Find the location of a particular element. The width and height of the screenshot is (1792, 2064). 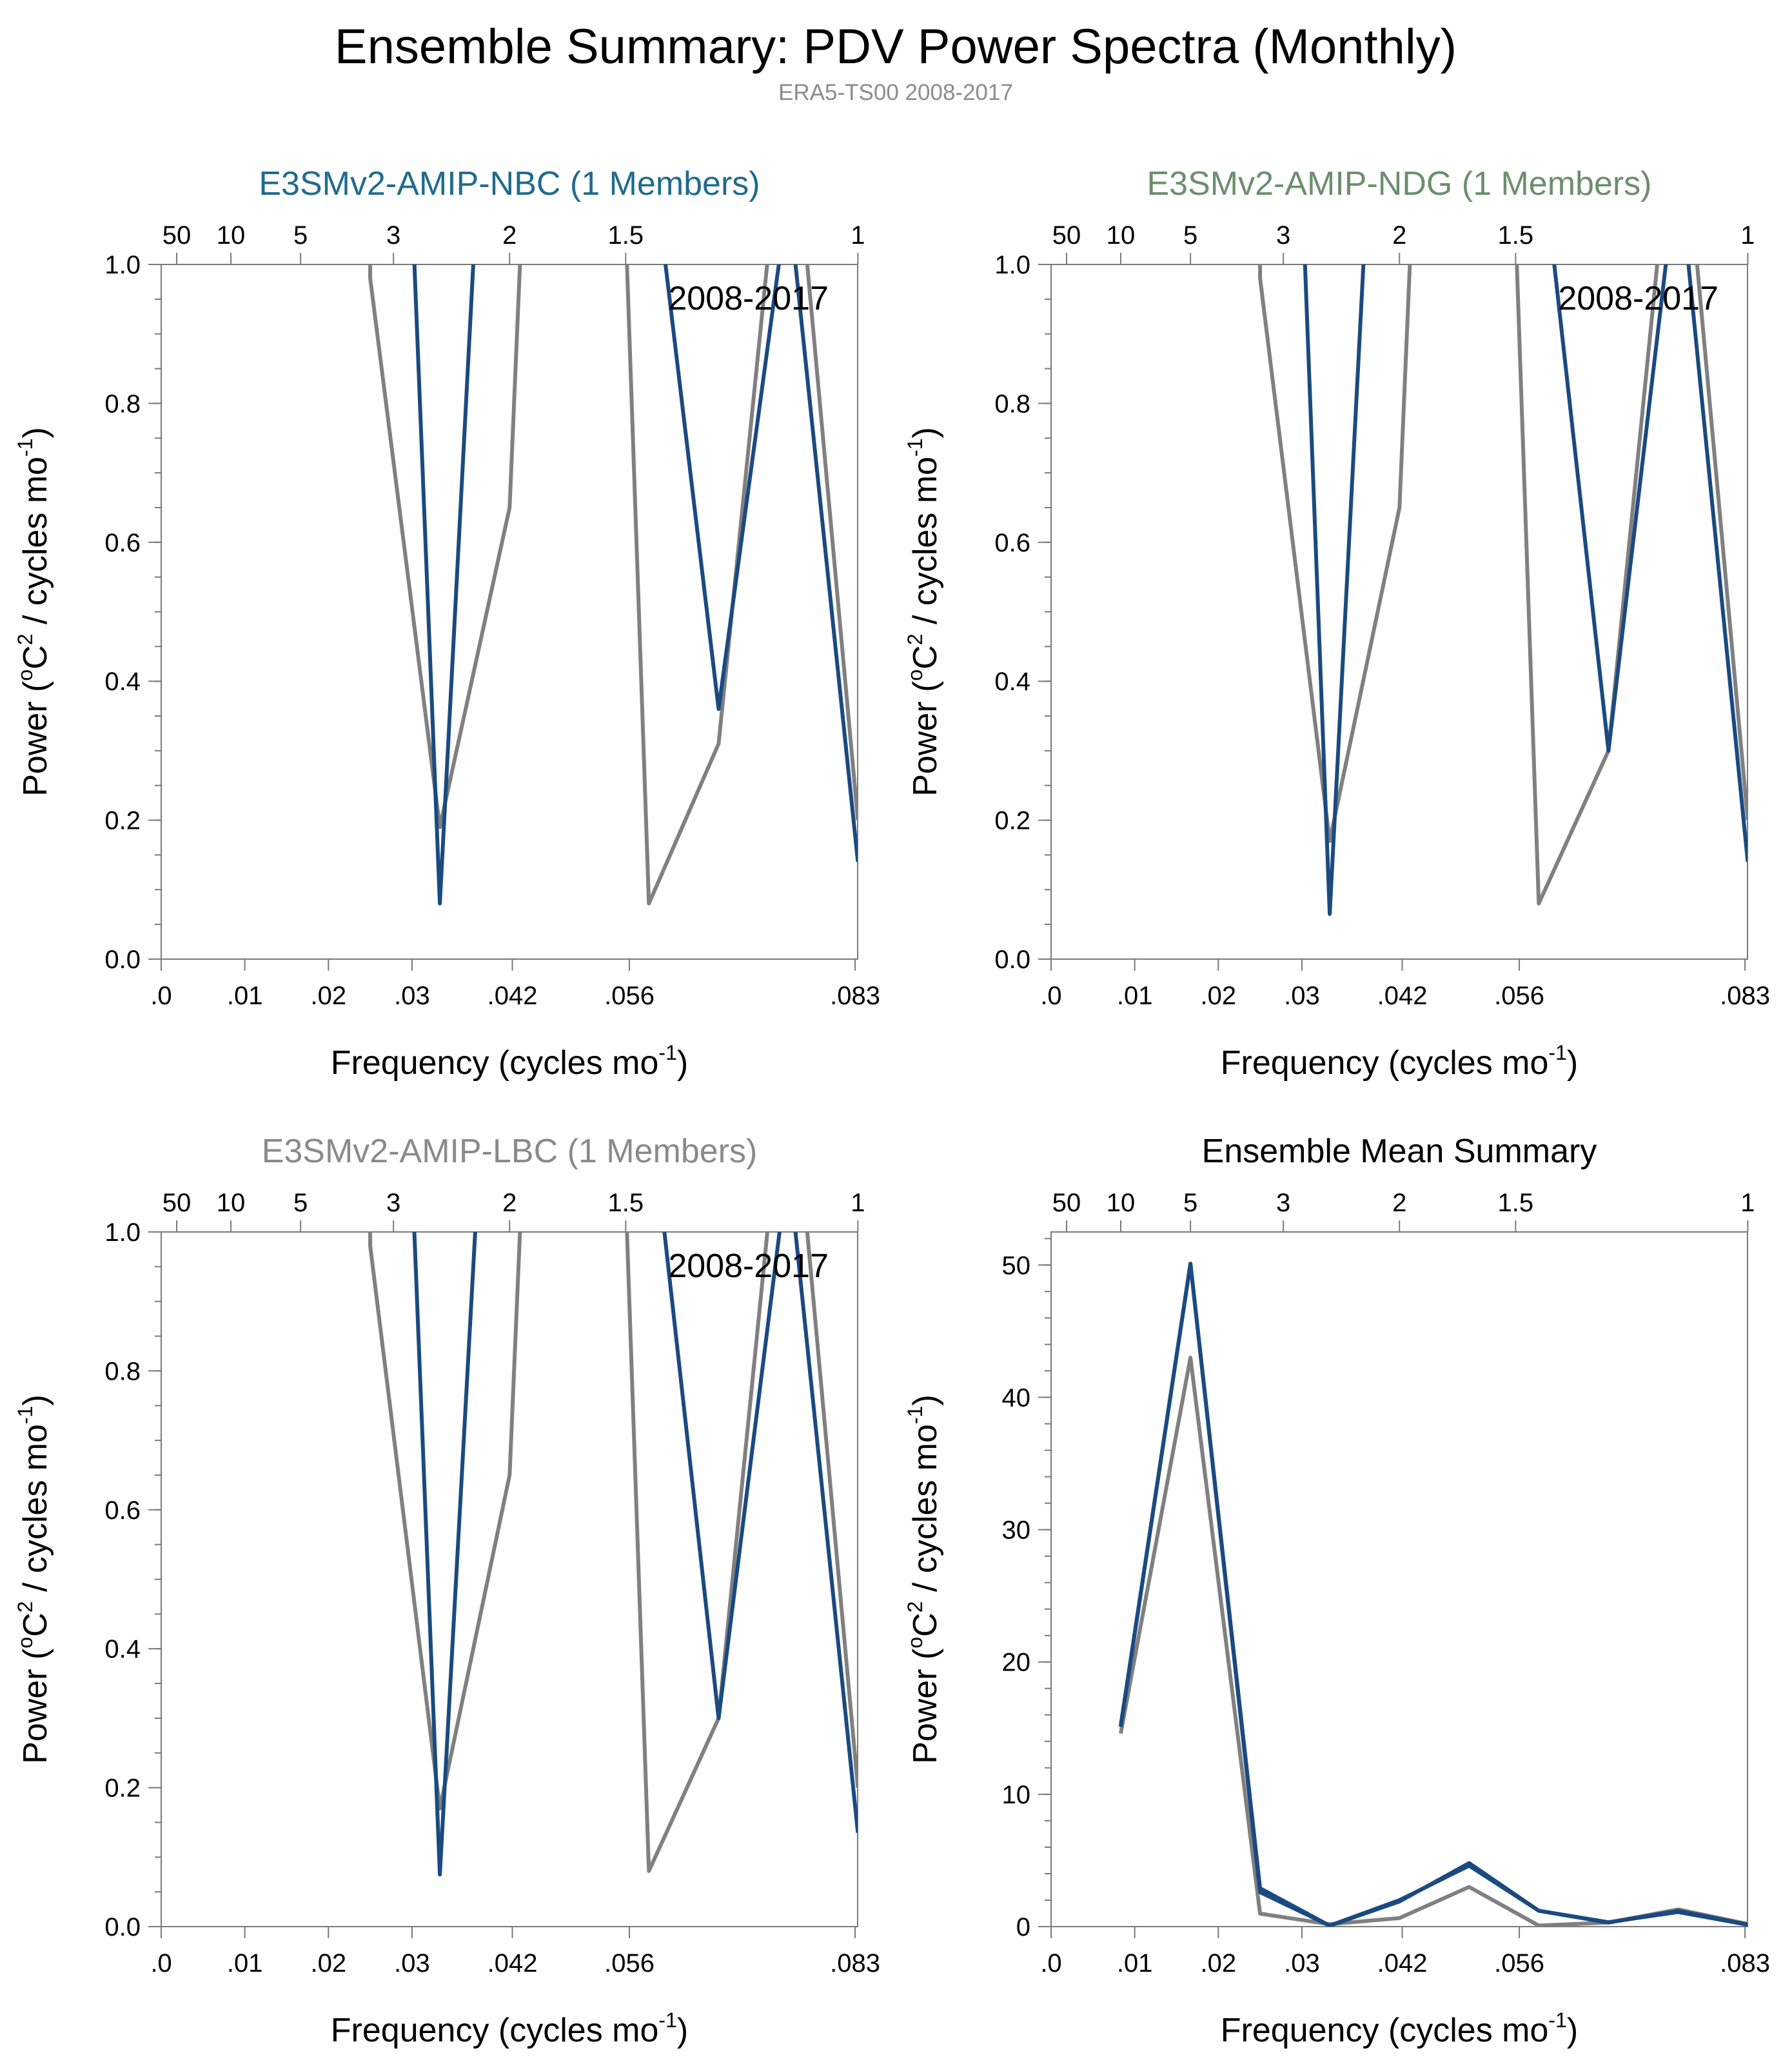

y-tick-label: 40 is located at coordinates (1016, 1398).